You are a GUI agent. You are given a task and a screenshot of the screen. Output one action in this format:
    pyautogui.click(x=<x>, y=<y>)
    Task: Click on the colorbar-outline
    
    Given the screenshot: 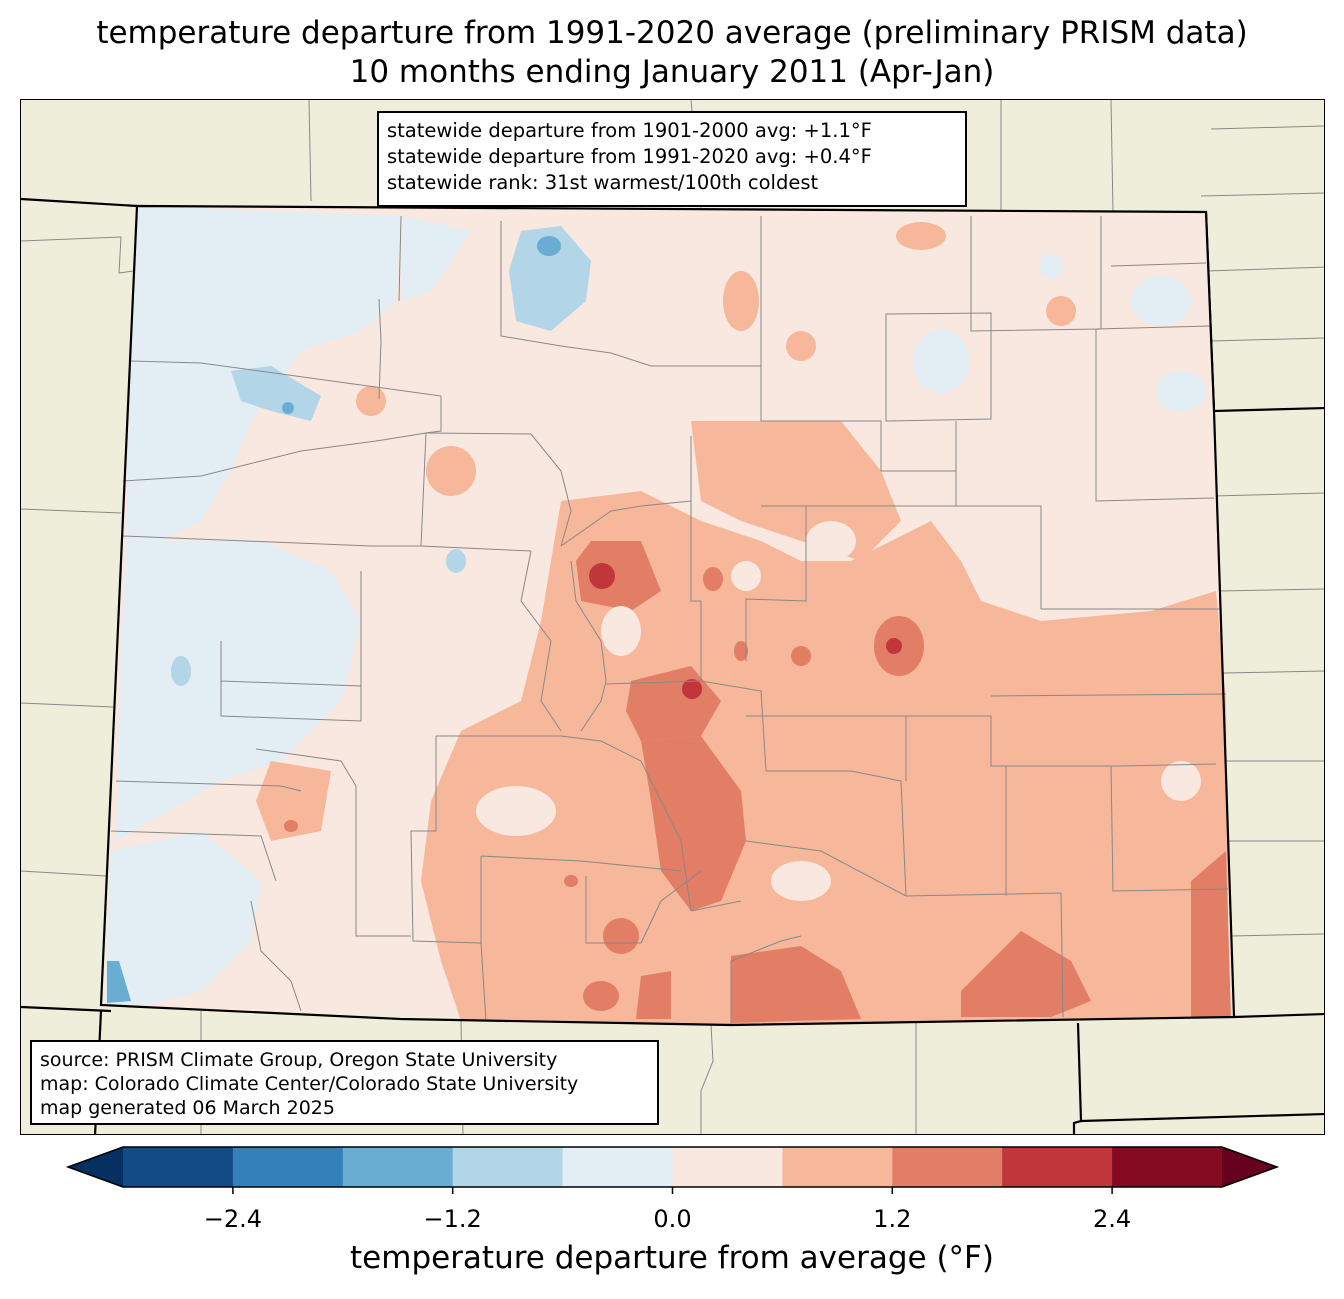 What is the action you would take?
    pyautogui.click(x=672, y=1167)
    